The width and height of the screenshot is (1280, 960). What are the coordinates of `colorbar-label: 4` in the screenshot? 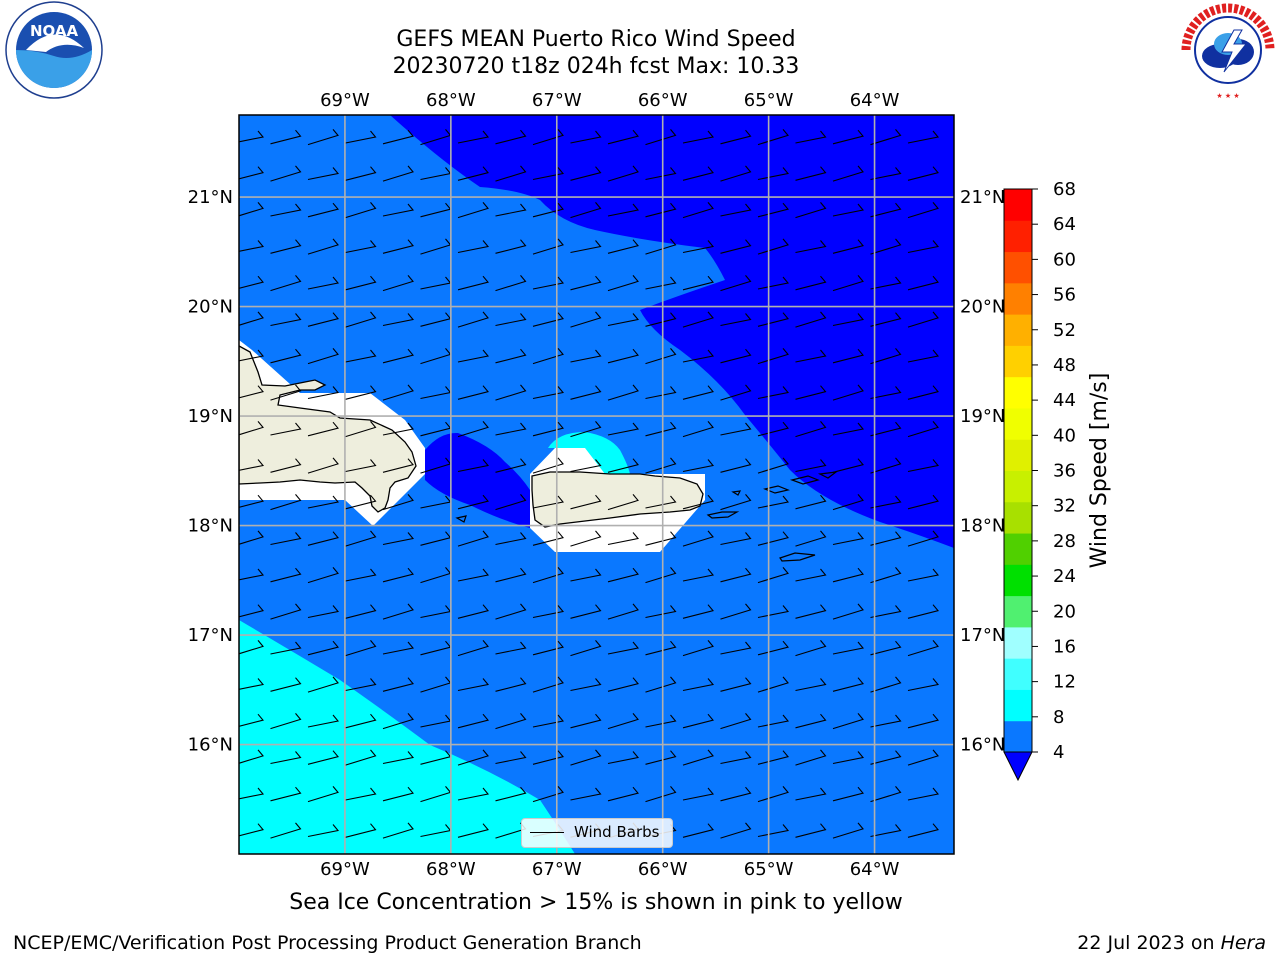 It's located at (1058, 752).